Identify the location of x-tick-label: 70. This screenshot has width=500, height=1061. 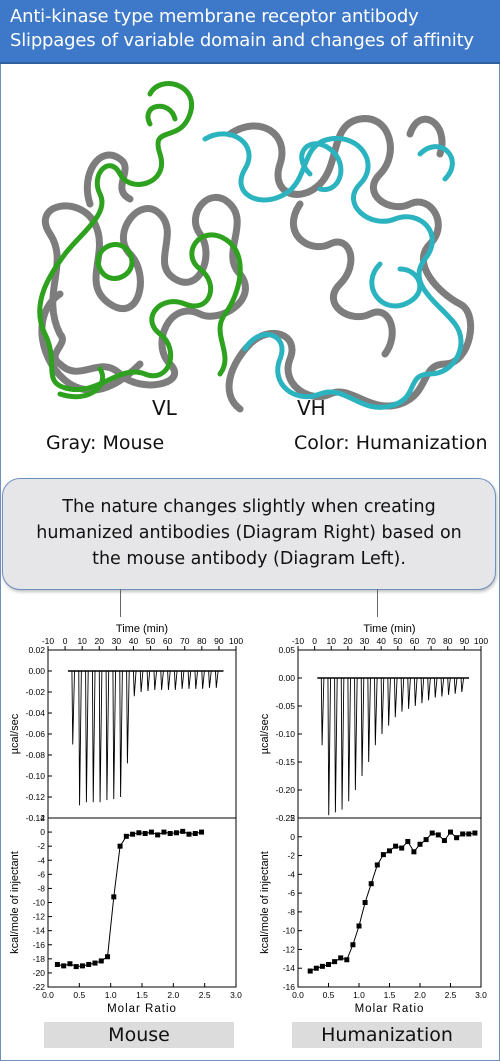
(431, 641).